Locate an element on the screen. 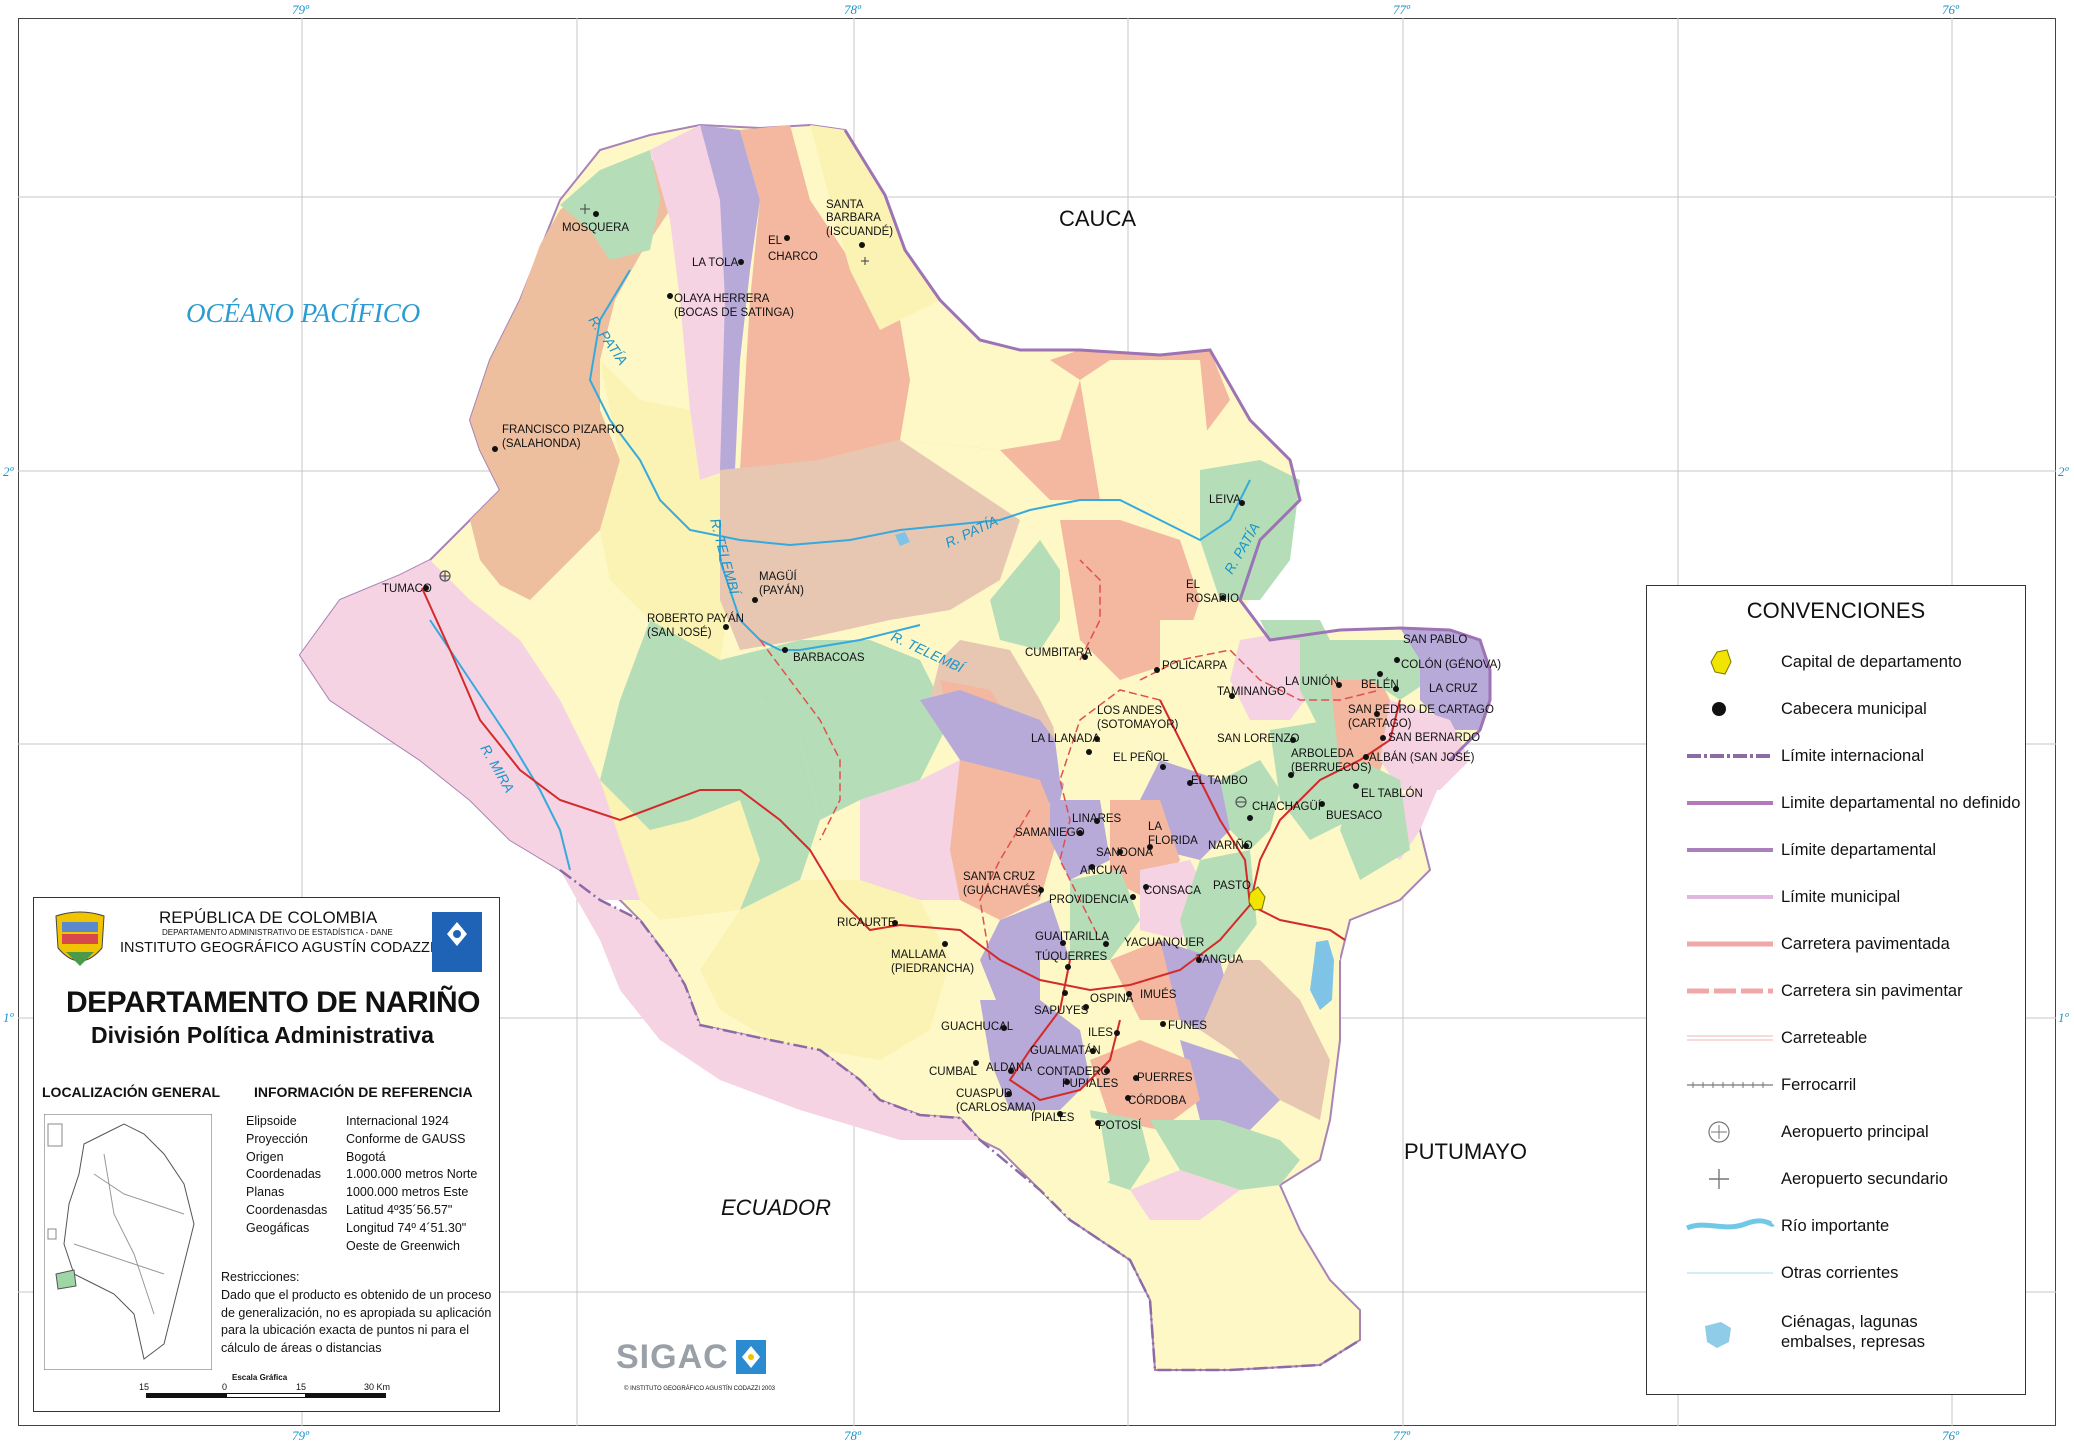 The image size is (2074, 1445). town-la-llanada: LA LLANADA is located at coordinates (1065, 739).